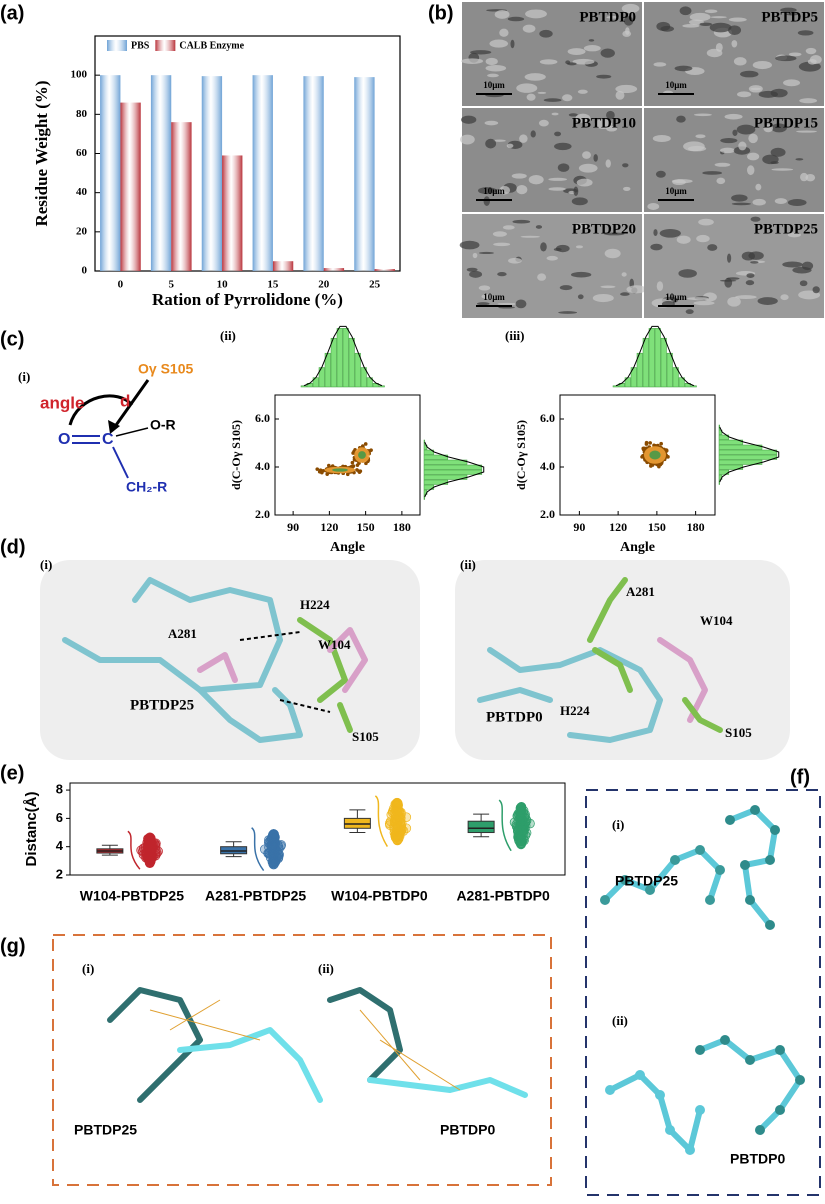  Describe the element at coordinates (302, 1060) in the screenshot. I see `panel-g-frame` at that location.